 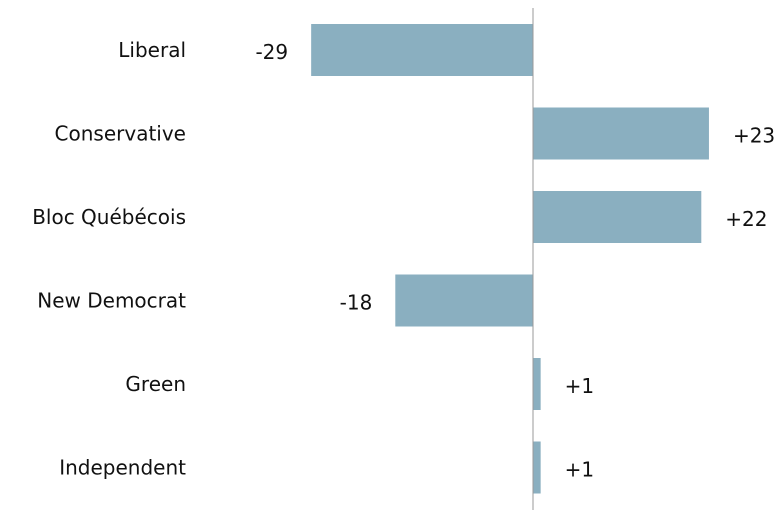 I want to click on value-label: -29, so click(x=271, y=52).